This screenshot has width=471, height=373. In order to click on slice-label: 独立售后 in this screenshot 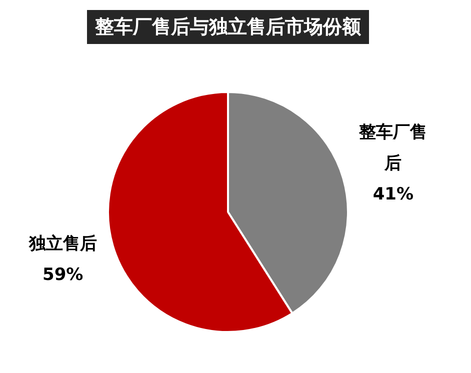, I will do `click(62, 244)`.